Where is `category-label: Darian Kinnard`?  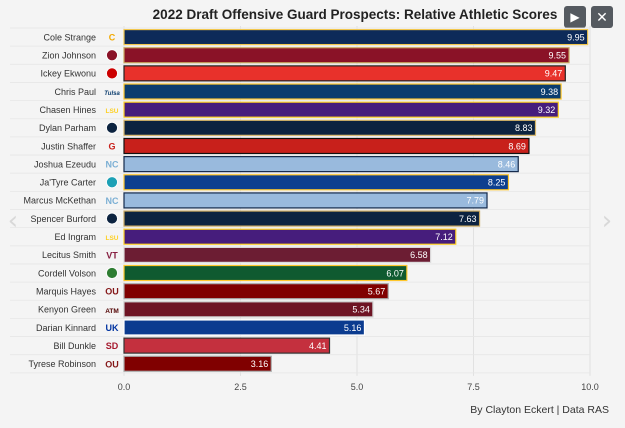
category-label: Darian Kinnard is located at coordinates (66, 328).